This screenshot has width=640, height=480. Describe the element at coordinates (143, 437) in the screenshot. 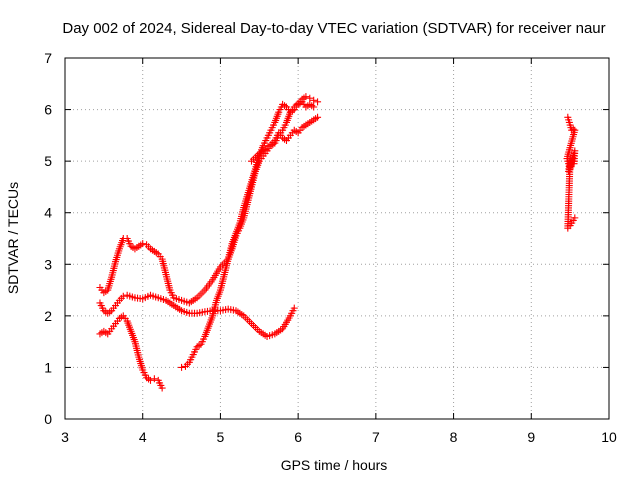

I see `x-tick-label: 4` at that location.